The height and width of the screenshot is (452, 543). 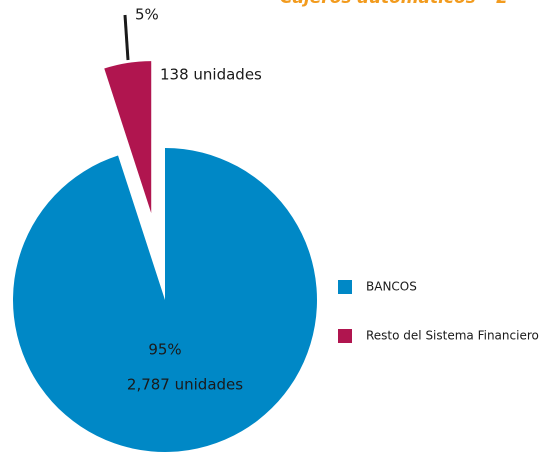 I want to click on chart-title: Cajeros automáticos – 2, so click(x=394, y=4).